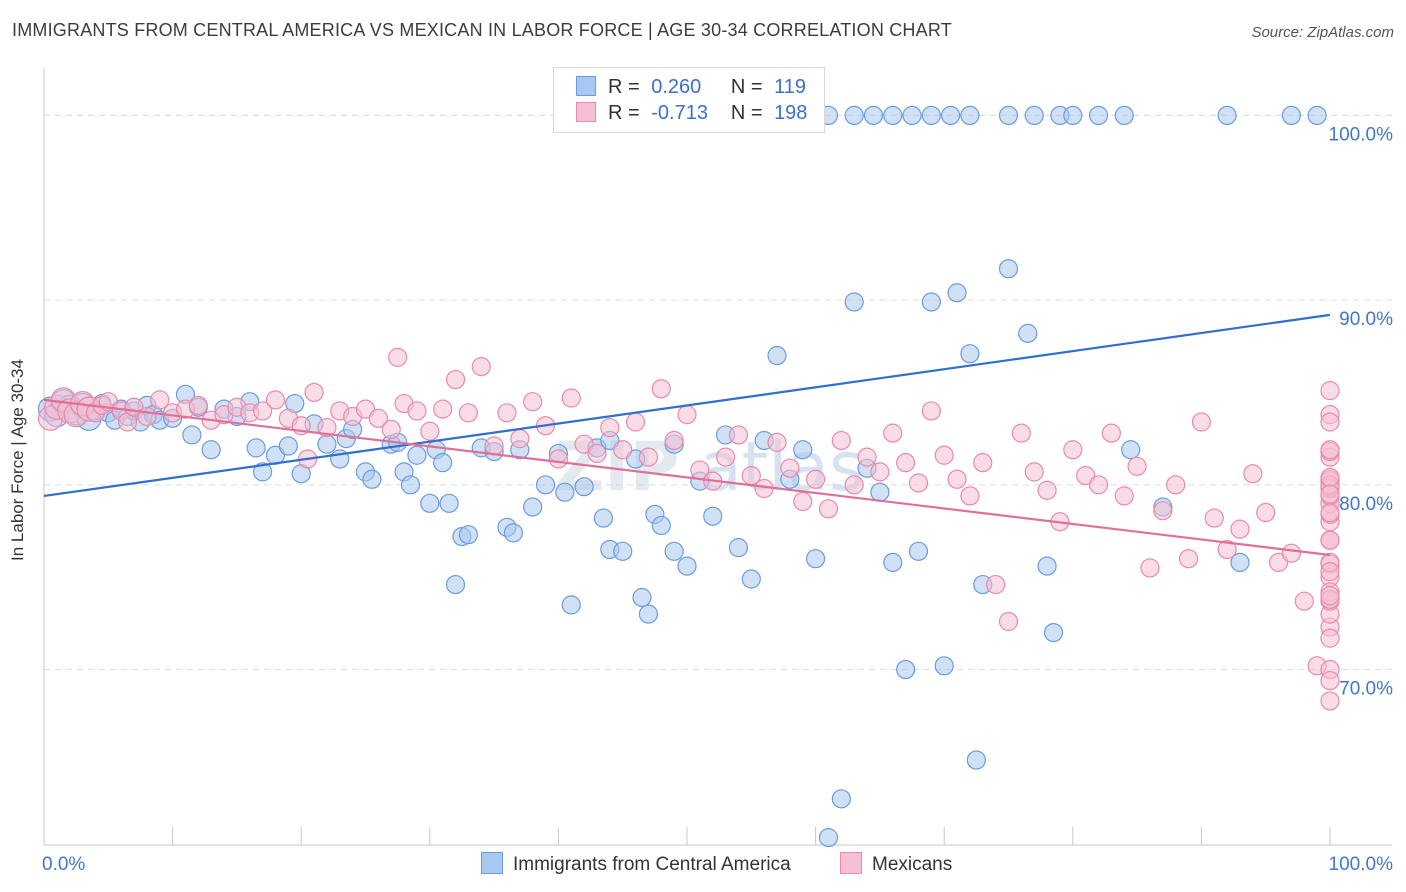 This screenshot has width=1406, height=892. I want to click on legend-label: Mexicans, so click(912, 864).